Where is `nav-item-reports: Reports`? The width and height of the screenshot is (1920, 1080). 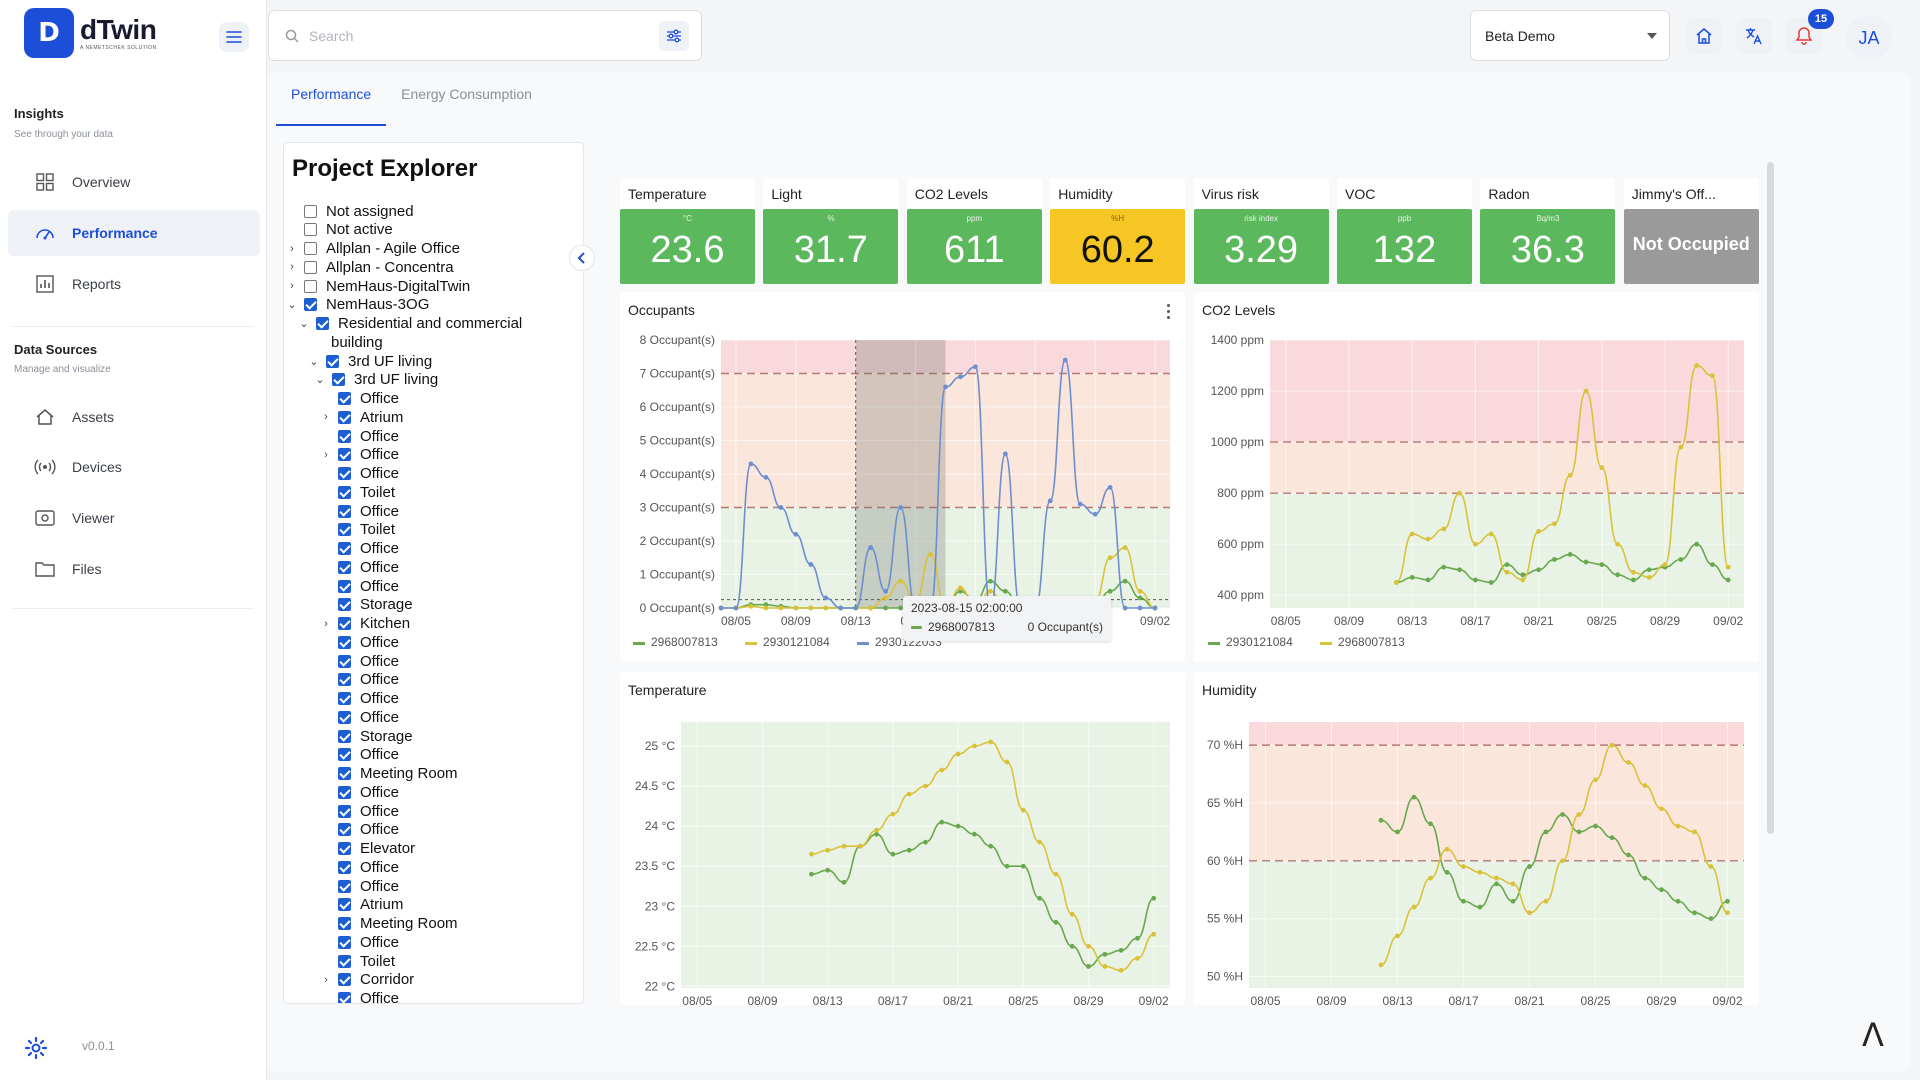
nav-item-reports: Reports is located at coordinates (134, 284).